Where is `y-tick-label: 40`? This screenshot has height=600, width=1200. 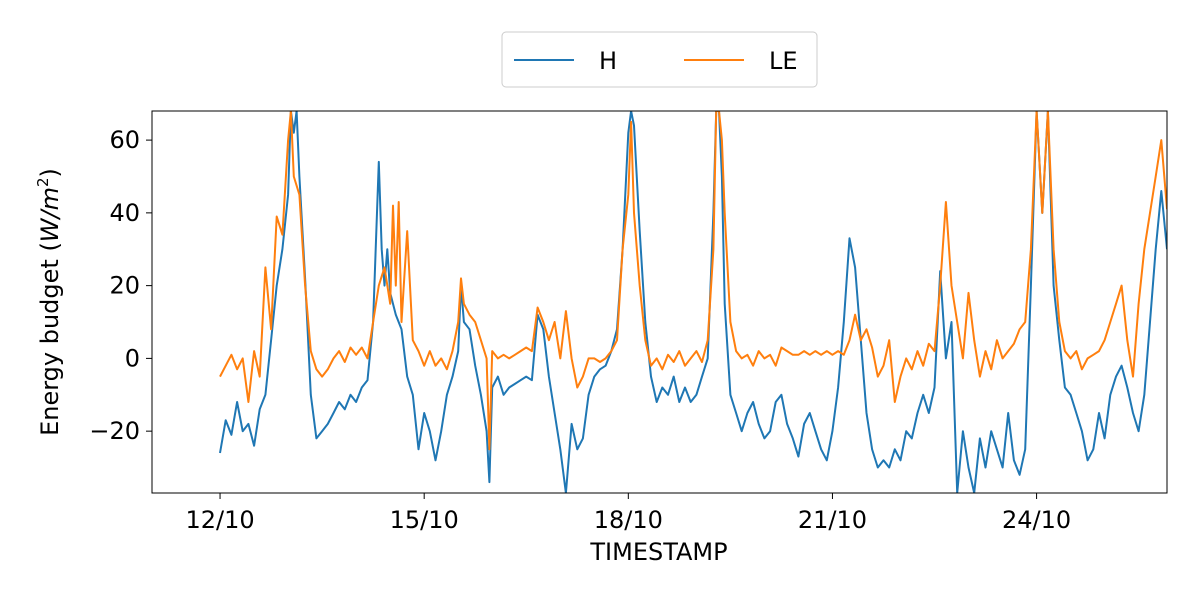
y-tick-label: 40 is located at coordinates (124, 213).